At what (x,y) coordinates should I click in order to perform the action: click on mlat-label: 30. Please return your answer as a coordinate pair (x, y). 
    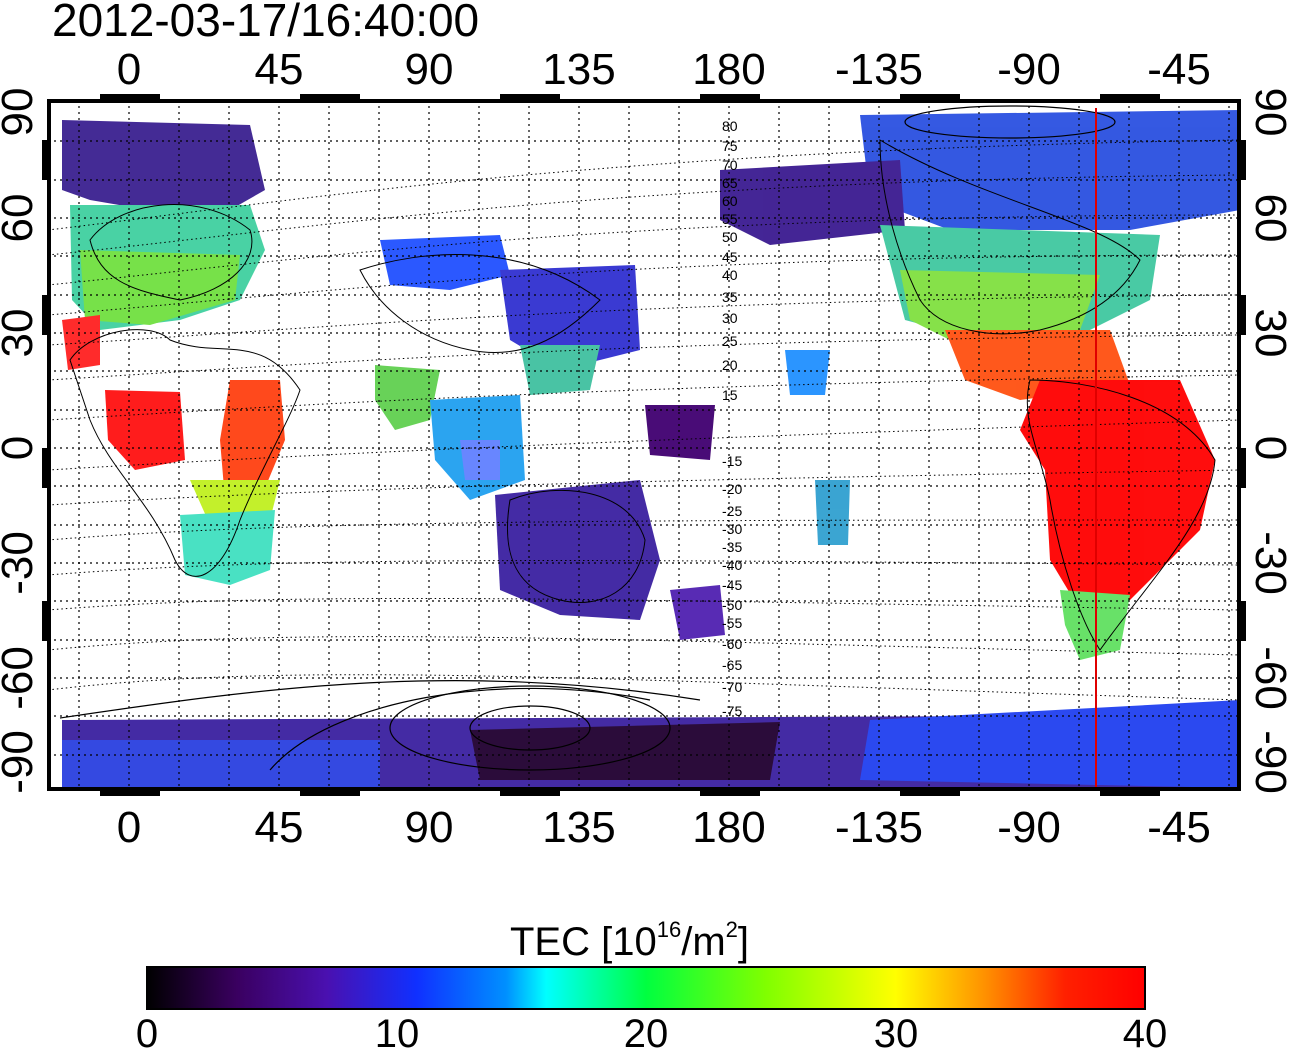
    Looking at the image, I should click on (730, 318).